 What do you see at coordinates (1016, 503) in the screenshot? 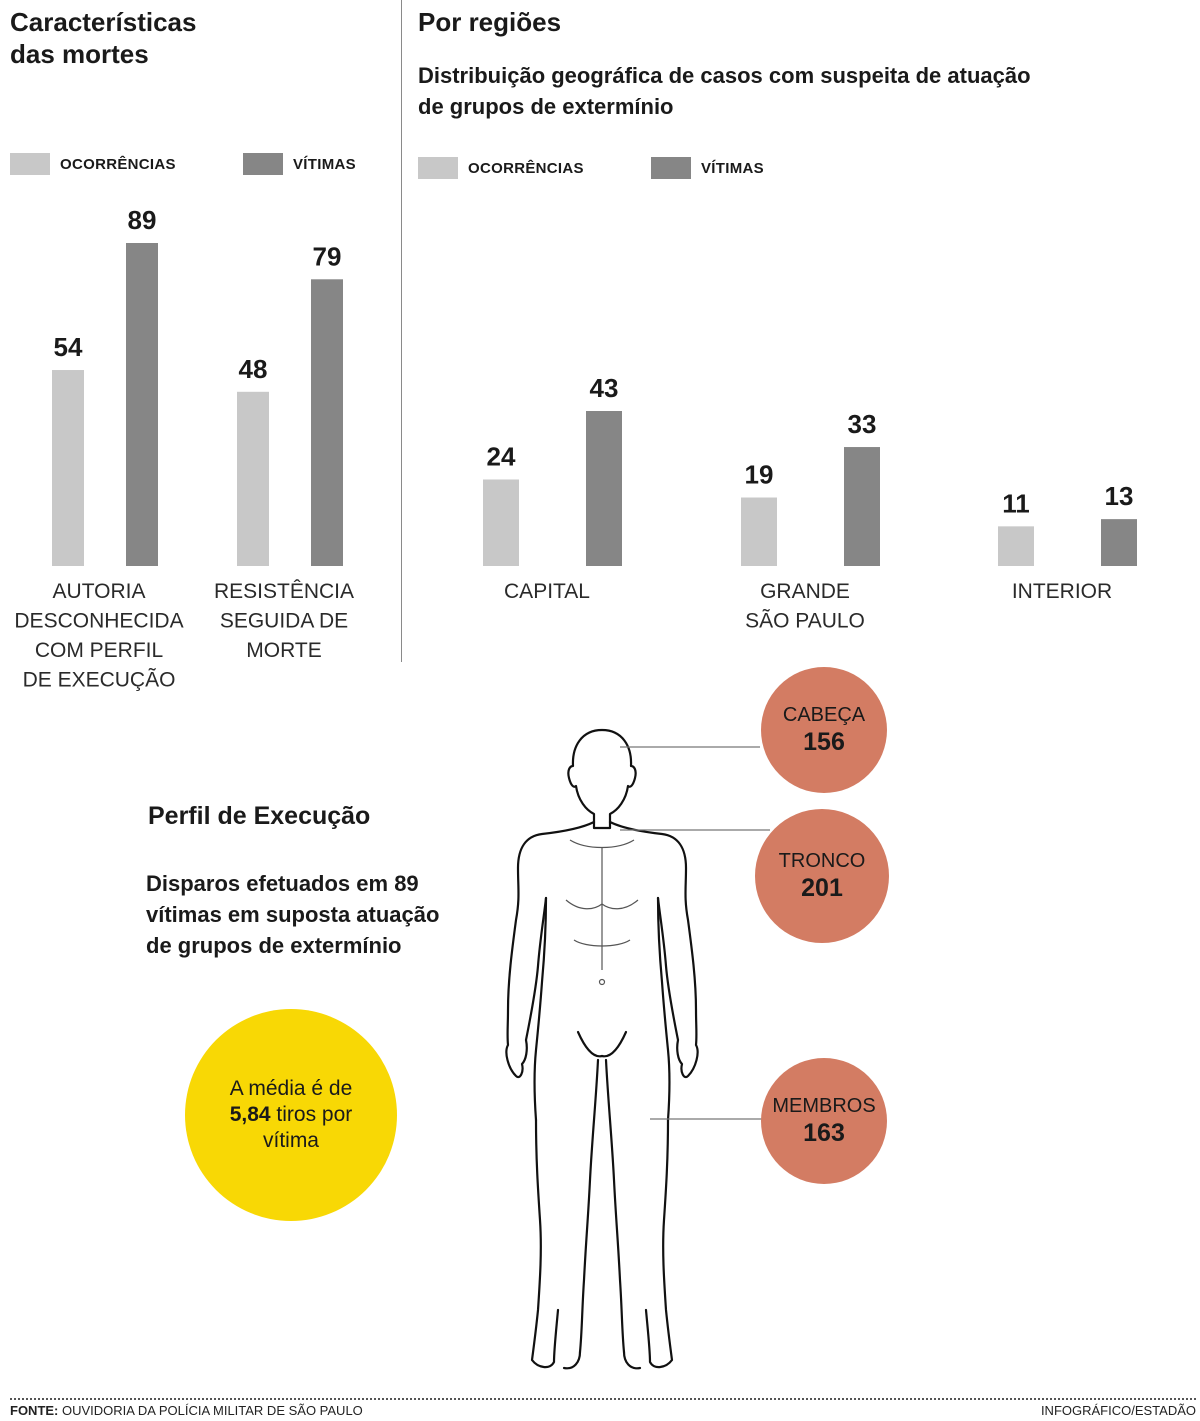
I see `bar-value-label: 11` at bounding box center [1016, 503].